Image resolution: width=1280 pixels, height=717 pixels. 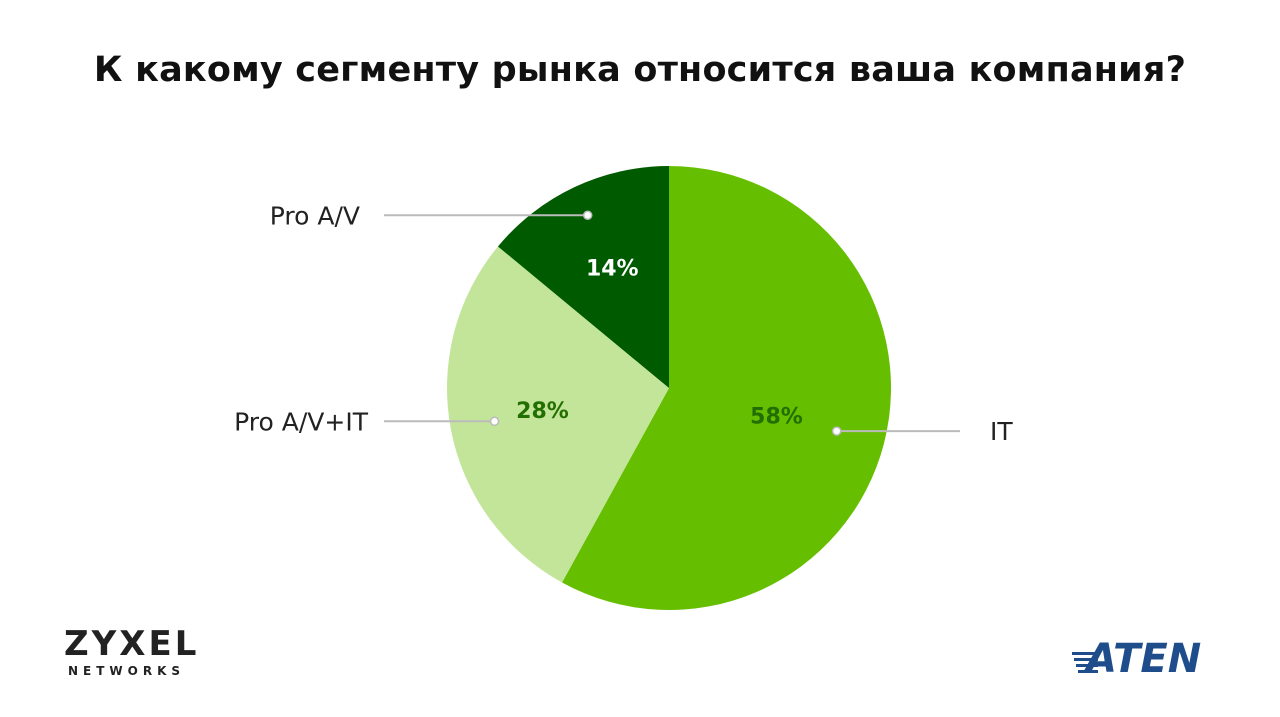 I want to click on pie-value-label: 58%, so click(x=776, y=417).